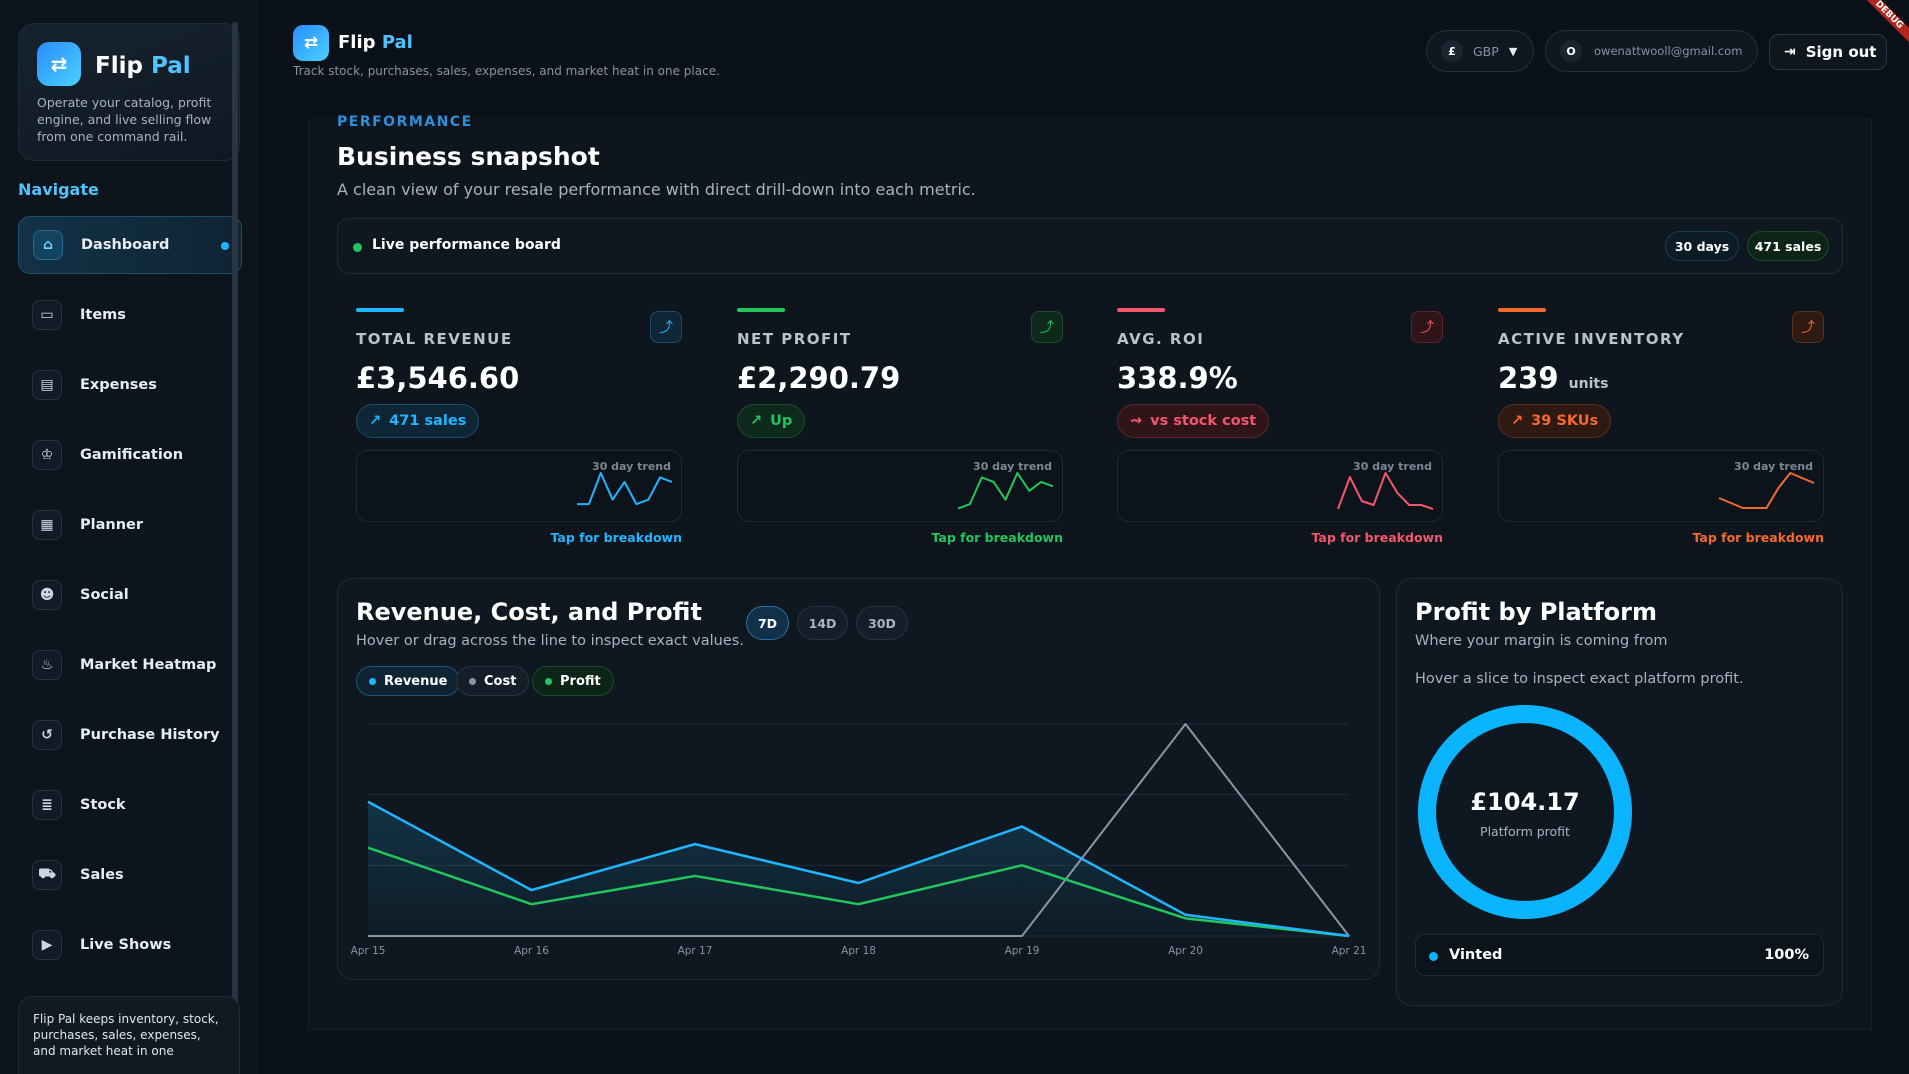 The image size is (1909, 1074). What do you see at coordinates (1541, 641) in the screenshot?
I see `platform-panel-subtitle: Where your margin is coming from` at bounding box center [1541, 641].